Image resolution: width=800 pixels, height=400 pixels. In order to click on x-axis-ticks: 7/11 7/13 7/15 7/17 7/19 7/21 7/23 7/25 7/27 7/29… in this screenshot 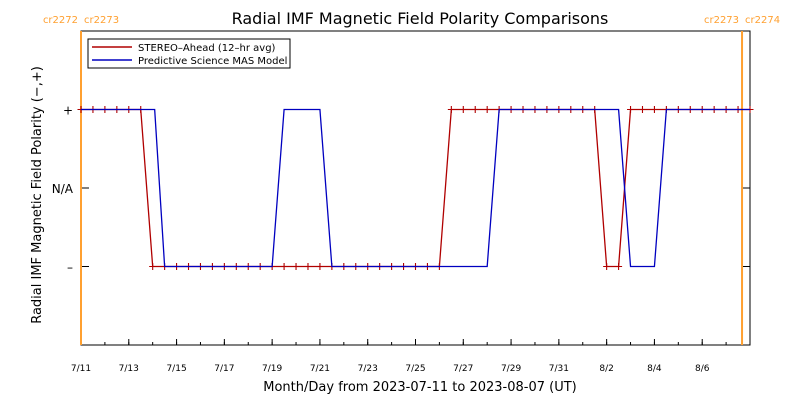, I will do `click(411, 356)`.